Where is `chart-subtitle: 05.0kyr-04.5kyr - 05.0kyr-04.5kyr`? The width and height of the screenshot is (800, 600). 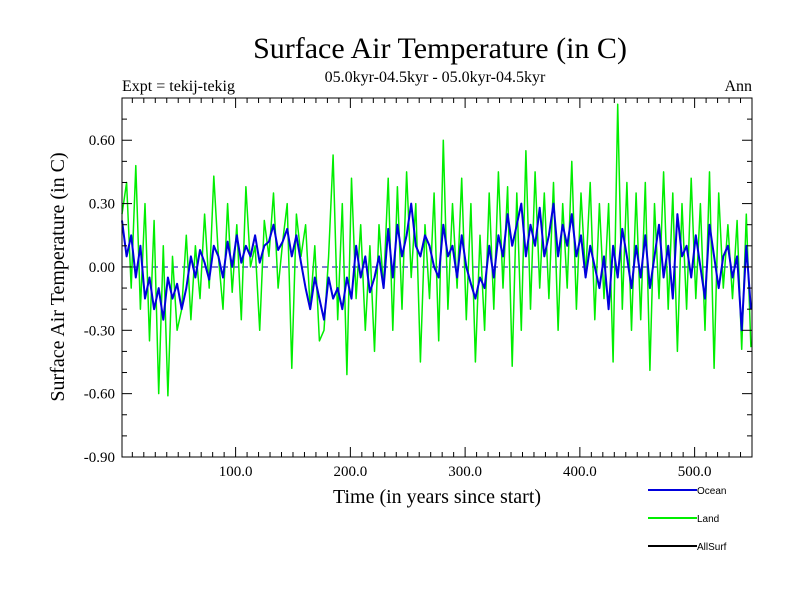
chart-subtitle: 05.0kyr-04.5kyr - 05.0kyr-04.5kyr is located at coordinates (435, 77).